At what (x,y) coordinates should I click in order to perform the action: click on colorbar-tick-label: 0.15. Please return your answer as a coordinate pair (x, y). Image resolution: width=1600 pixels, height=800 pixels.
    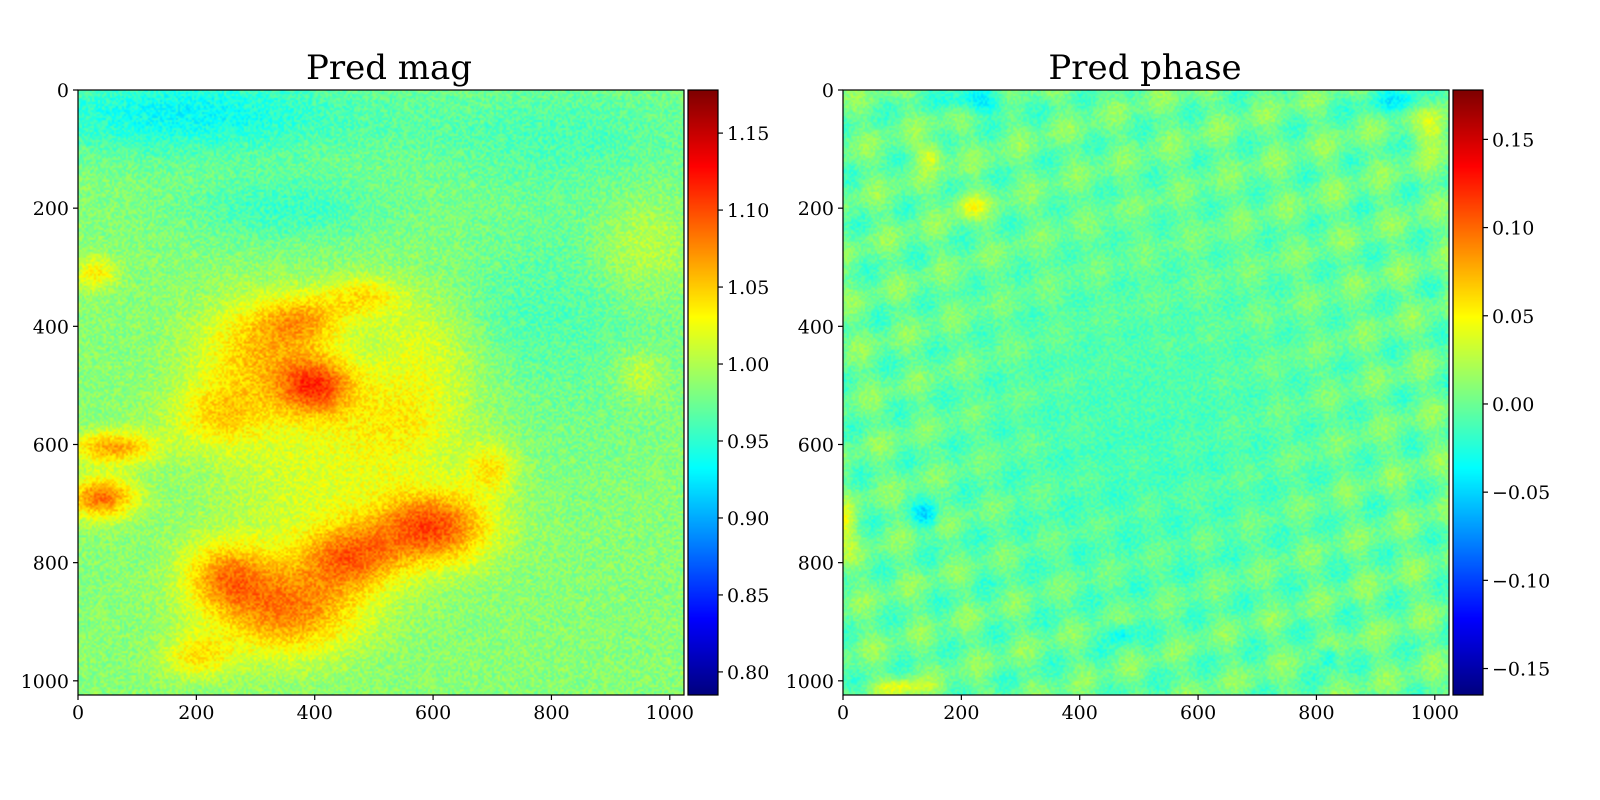
    Looking at the image, I should click on (1513, 140).